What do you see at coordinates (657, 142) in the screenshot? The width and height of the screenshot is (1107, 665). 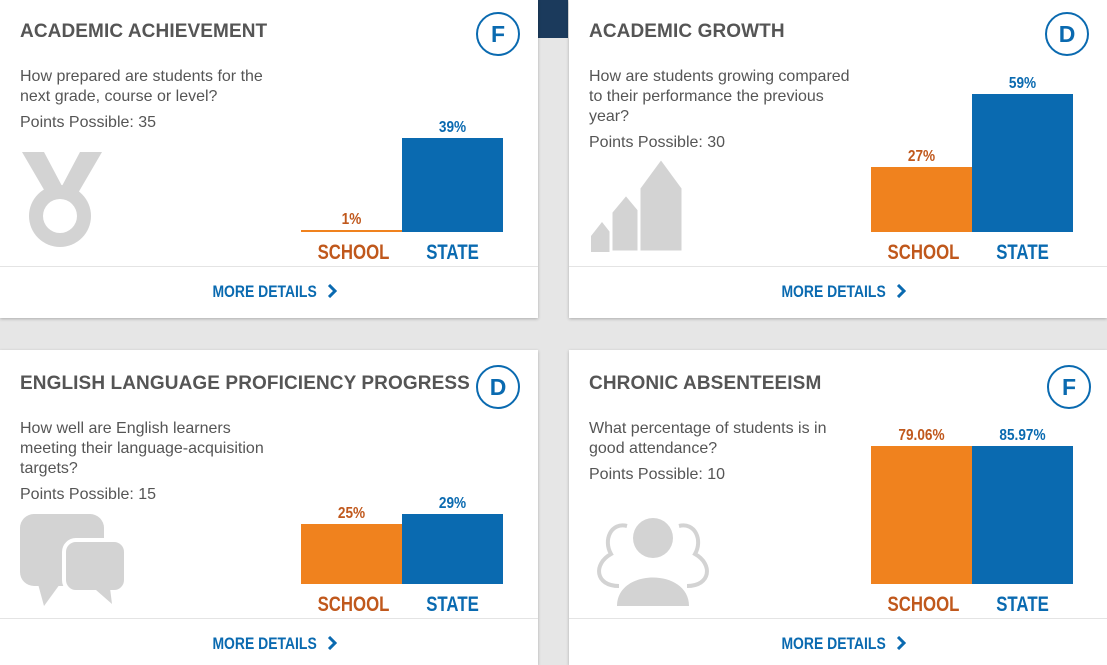 I see `points-possible: Points Possible: 30` at bounding box center [657, 142].